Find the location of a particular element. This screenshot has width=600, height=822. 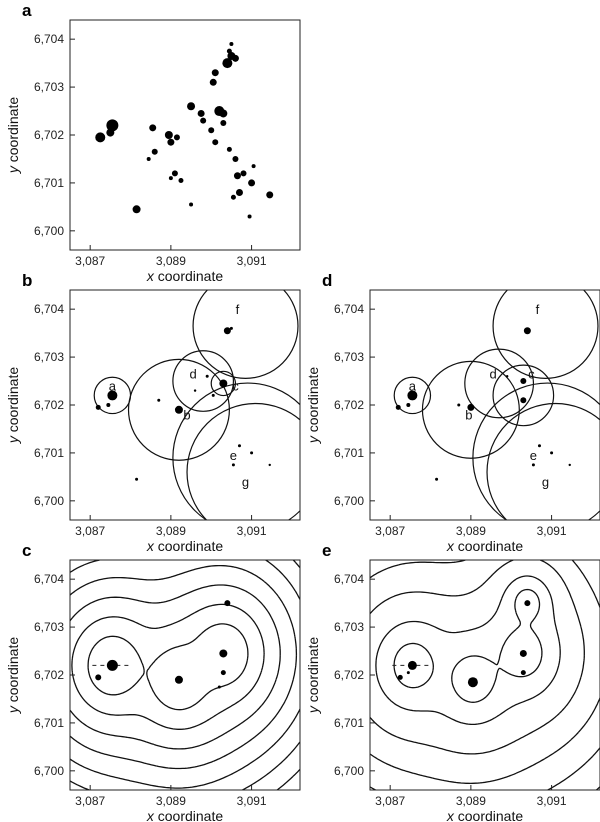

panel-letter: d is located at coordinates (327, 280).